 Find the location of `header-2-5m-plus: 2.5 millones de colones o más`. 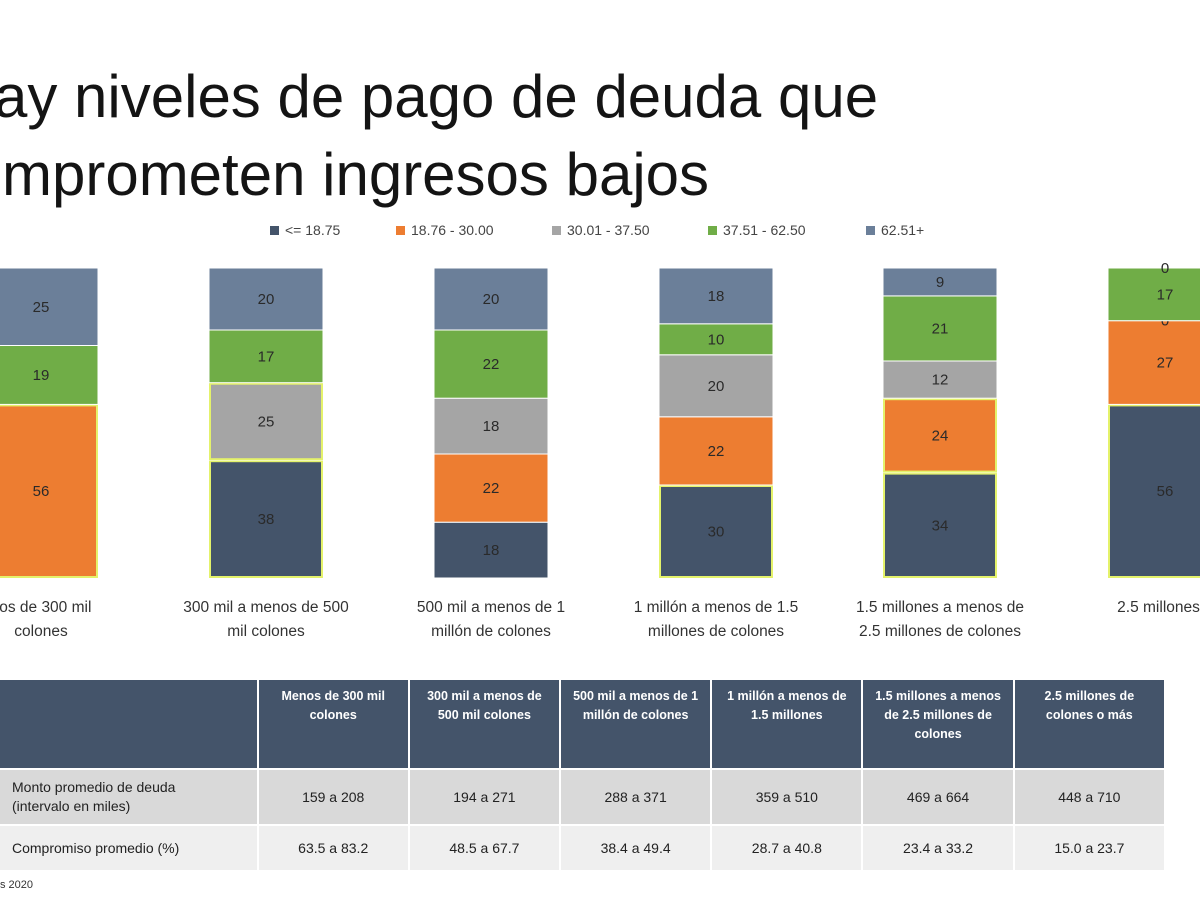

header-2-5m-plus: 2.5 millones de colones o más is located at coordinates (1090, 724).